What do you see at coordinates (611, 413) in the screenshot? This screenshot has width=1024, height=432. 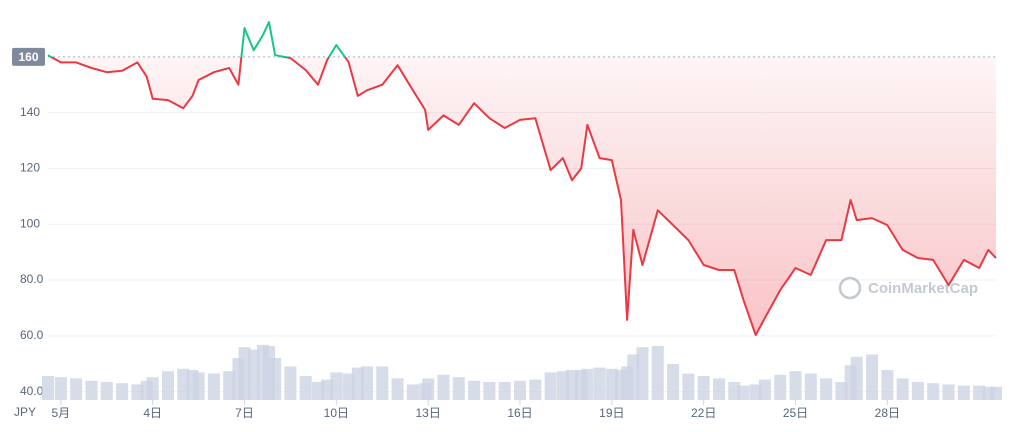 I see `x-tick-label: 19日` at bounding box center [611, 413].